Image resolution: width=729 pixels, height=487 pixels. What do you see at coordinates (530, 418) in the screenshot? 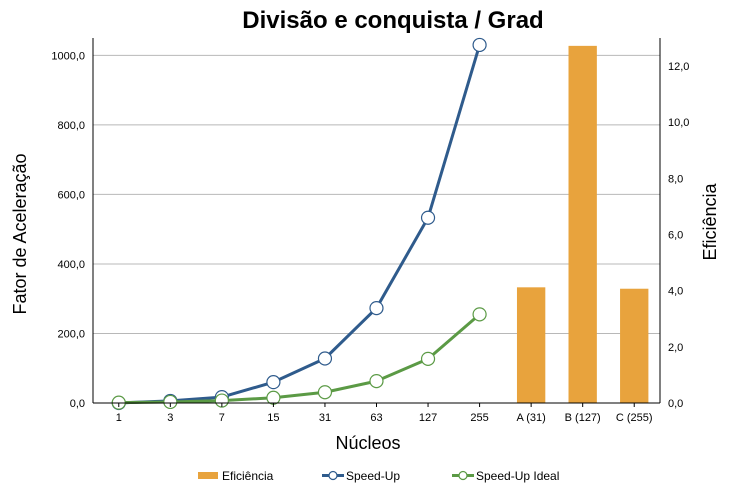
I see `x-tick-label: A (31)` at bounding box center [530, 418].